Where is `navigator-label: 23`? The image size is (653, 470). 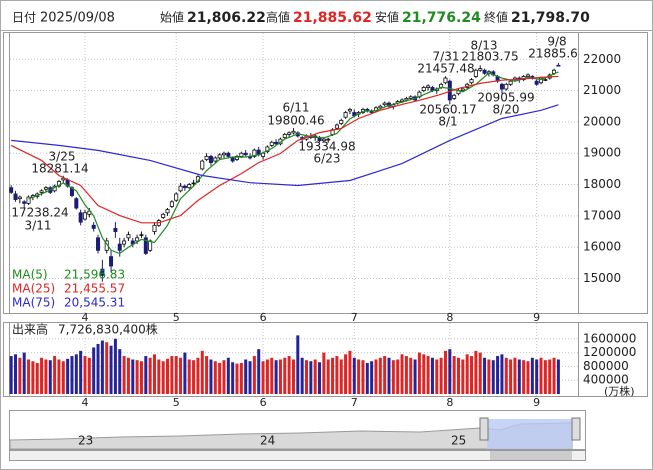 navigator-label: 23 is located at coordinates (85, 441).